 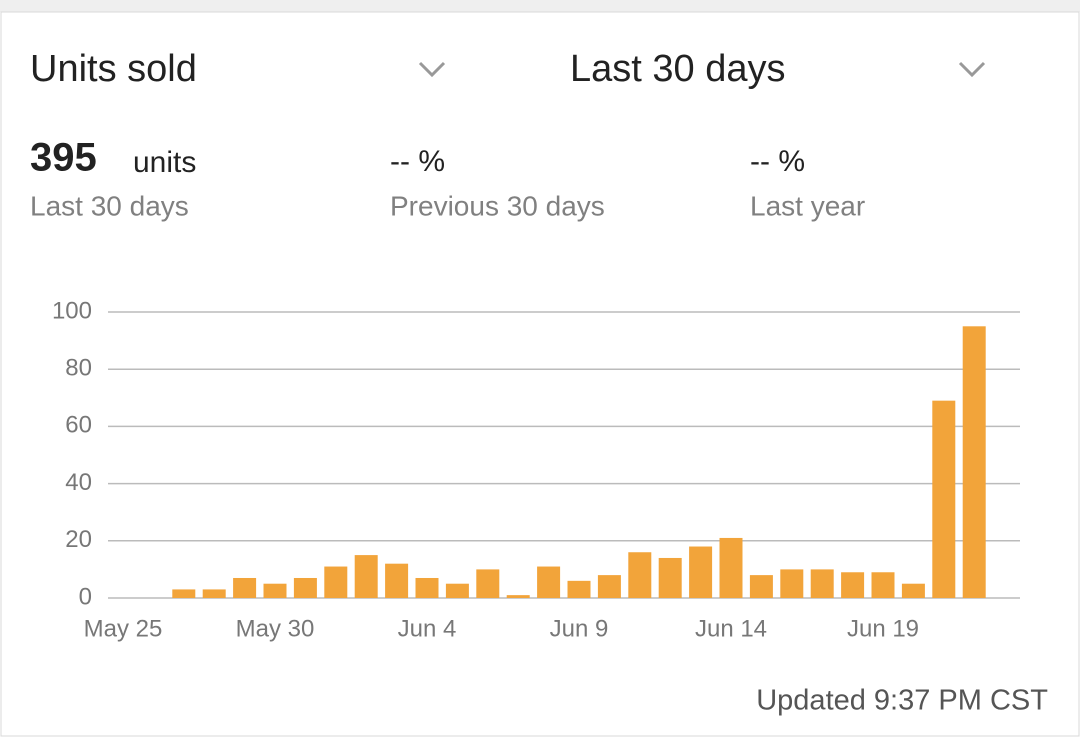 I want to click on y-tick-label: 60, so click(x=78, y=425).